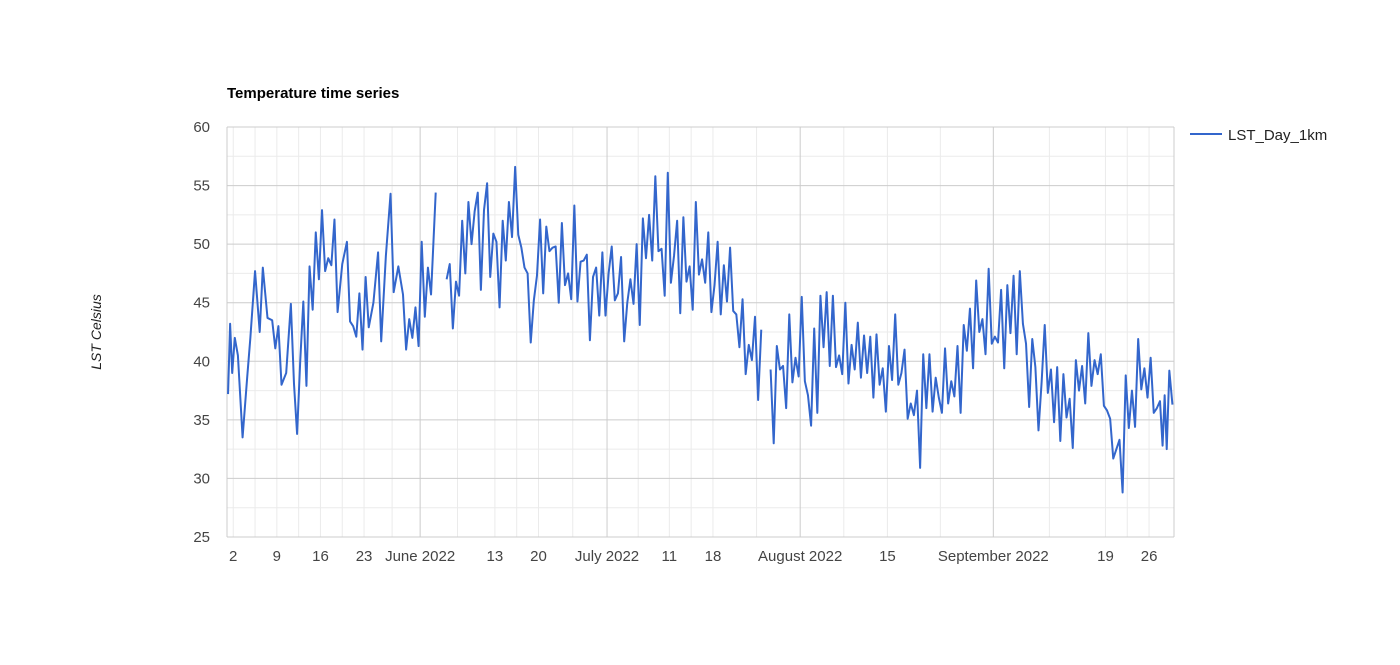 Image resolution: width=1400 pixels, height=665 pixels. Describe the element at coordinates (201, 537) in the screenshot. I see `y-tick-label: 25` at that location.